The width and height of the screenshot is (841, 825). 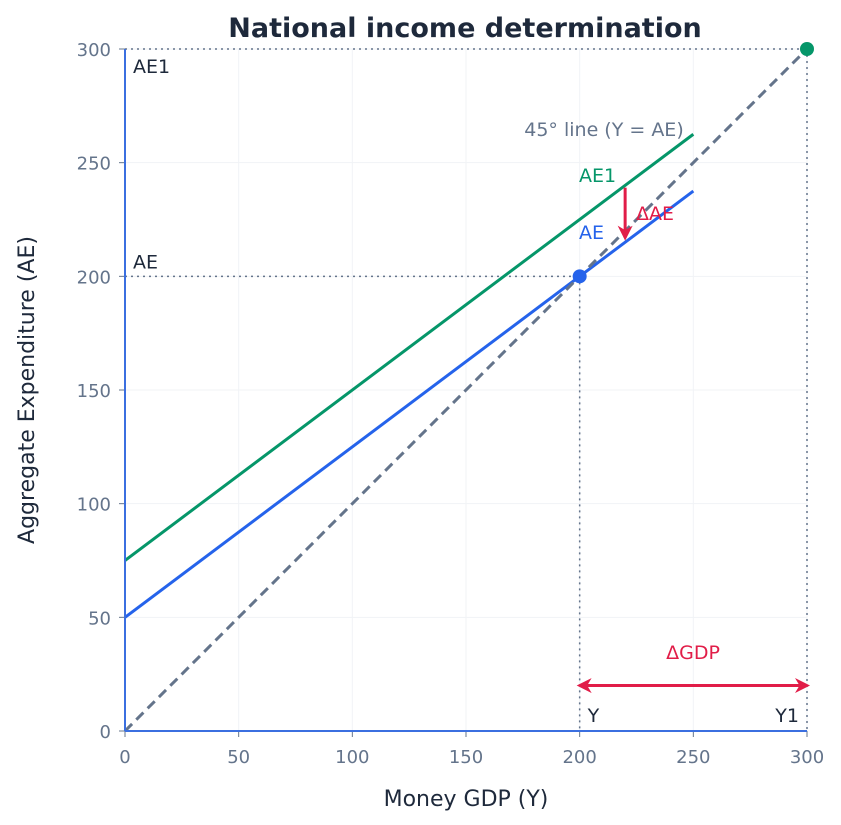 I want to click on x-tick-label: 0, so click(x=124, y=757).